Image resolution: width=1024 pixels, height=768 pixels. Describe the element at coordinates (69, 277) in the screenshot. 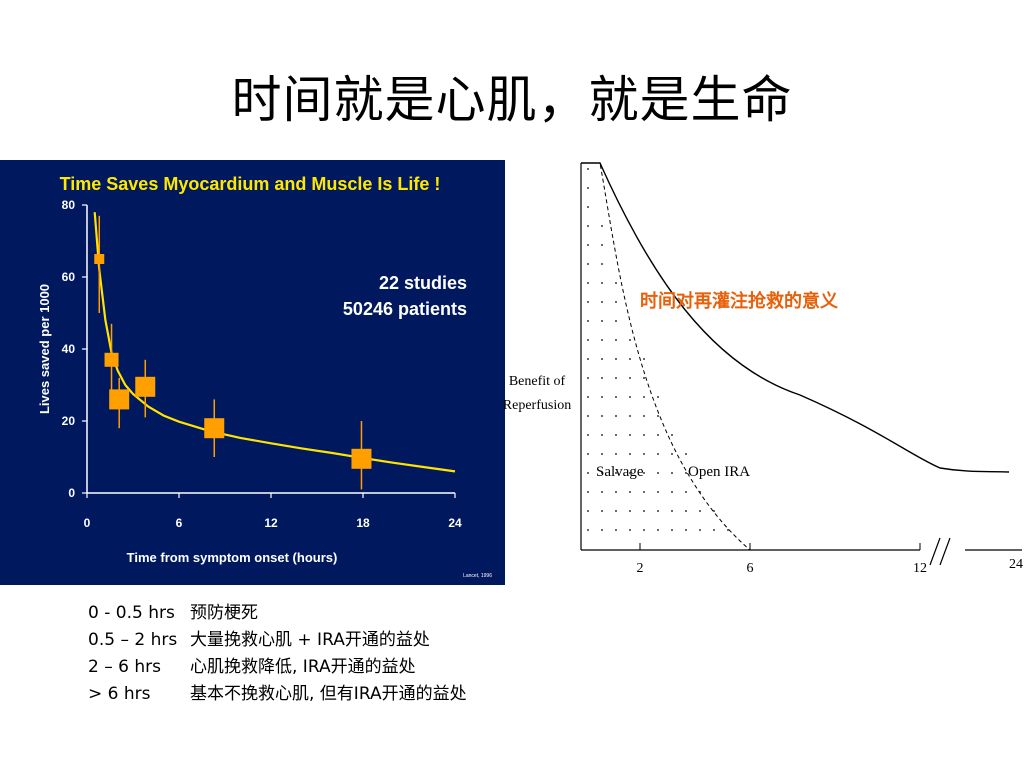

I see `y-tick-label: 60` at that location.